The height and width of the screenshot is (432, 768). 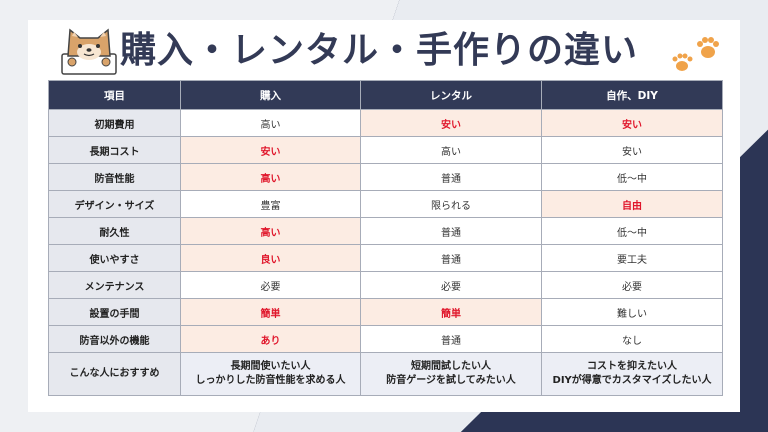 I want to click on row-label: メンテナンス, so click(x=114, y=285).